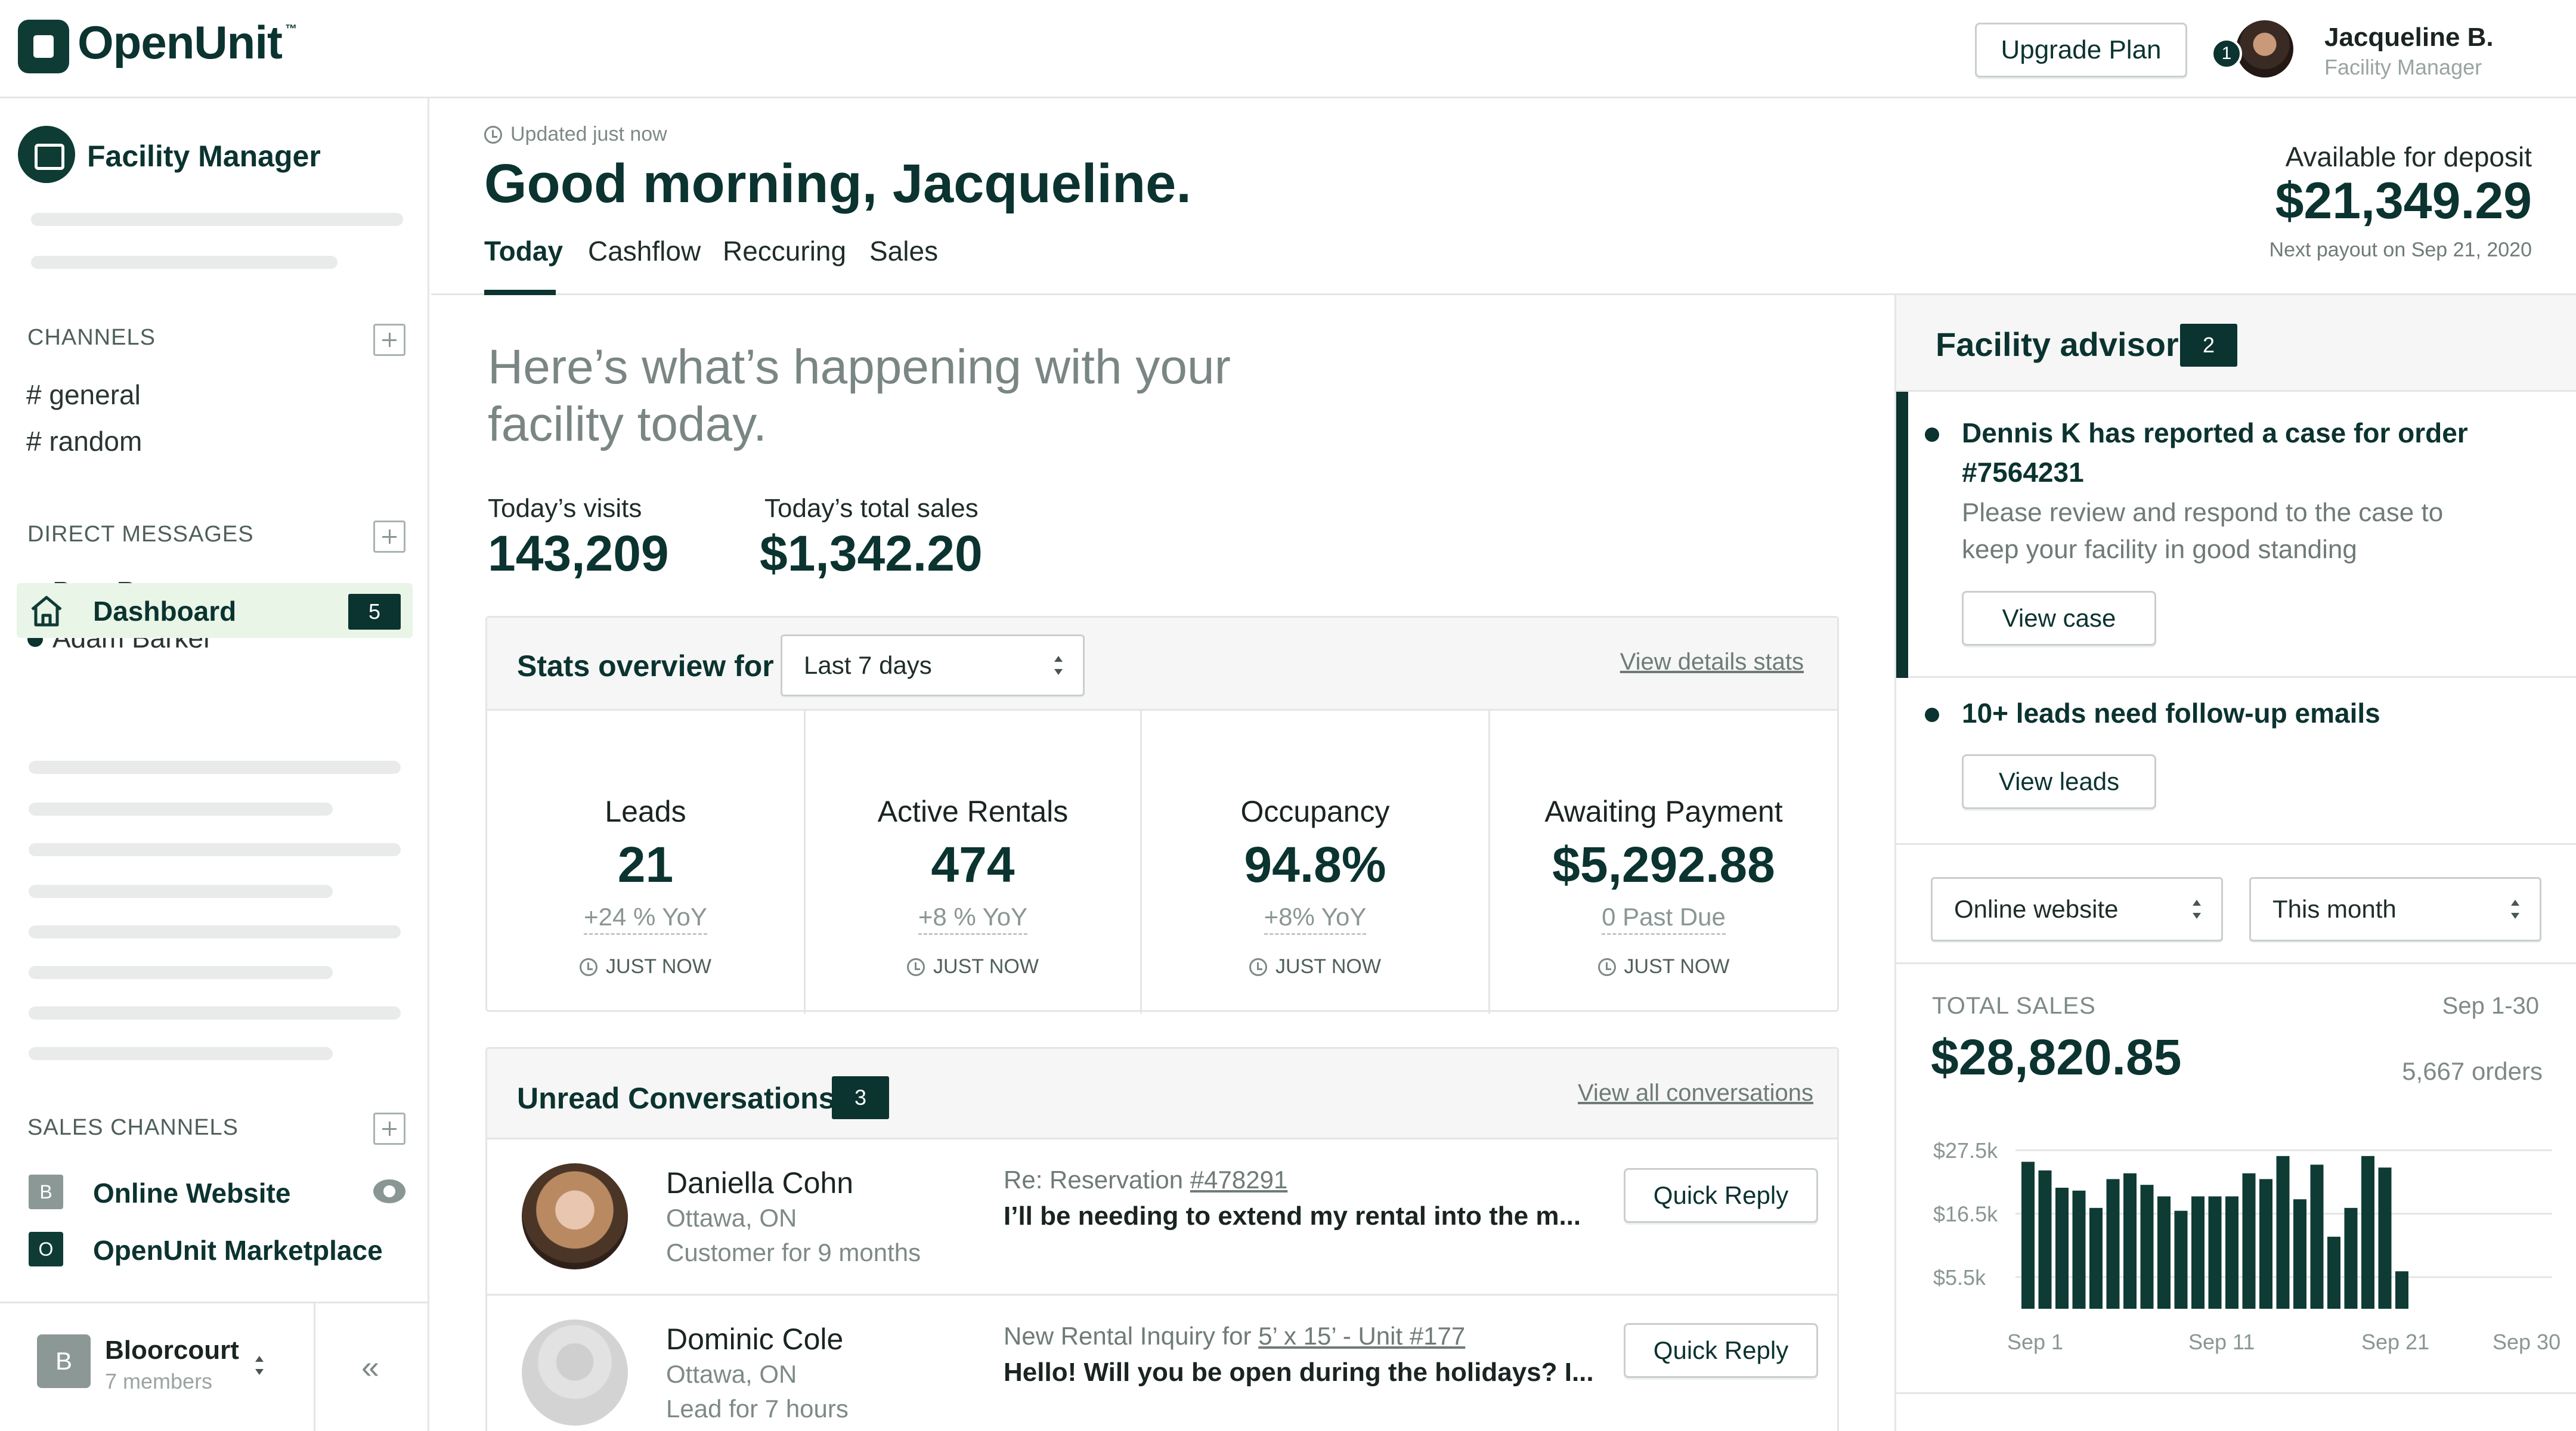  Describe the element at coordinates (986, 966) in the screenshot. I see `stat-time-text: JUST NOW` at that location.